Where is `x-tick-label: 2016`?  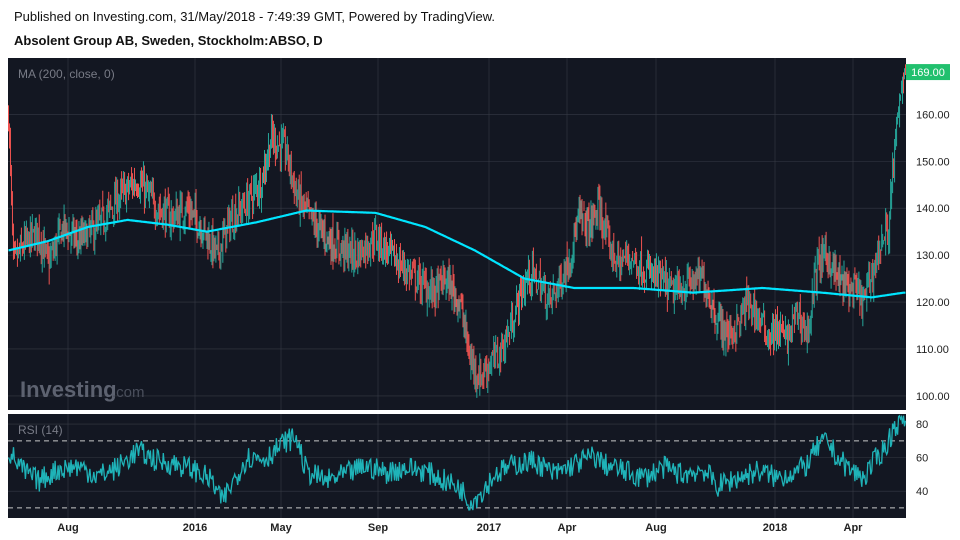 x-tick-label: 2016 is located at coordinates (195, 528).